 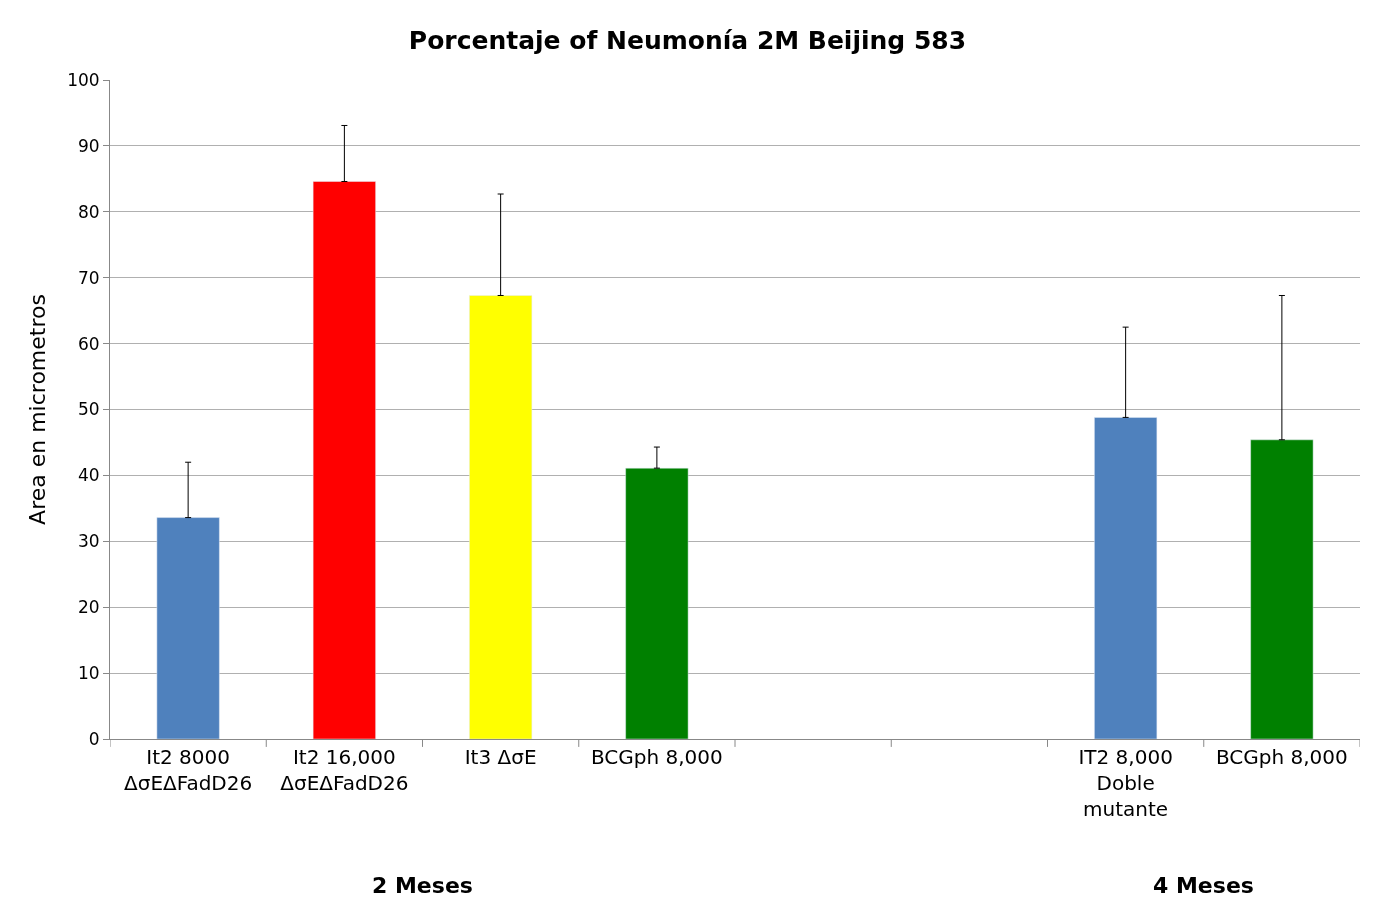 I want to click on chart-title: Porcentaje of Neumonía 2M Beijing 583, so click(x=687, y=40).